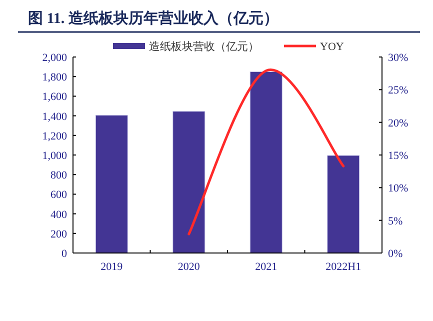 Image resolution: width=433 pixels, height=321 pixels. I want to click on y2-tick-label: 30%, so click(398, 58).